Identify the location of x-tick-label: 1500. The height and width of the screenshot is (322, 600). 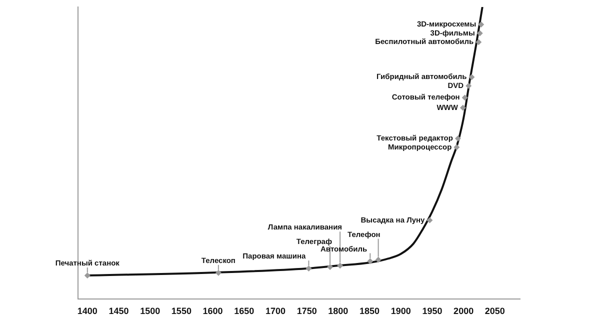
(150, 311).